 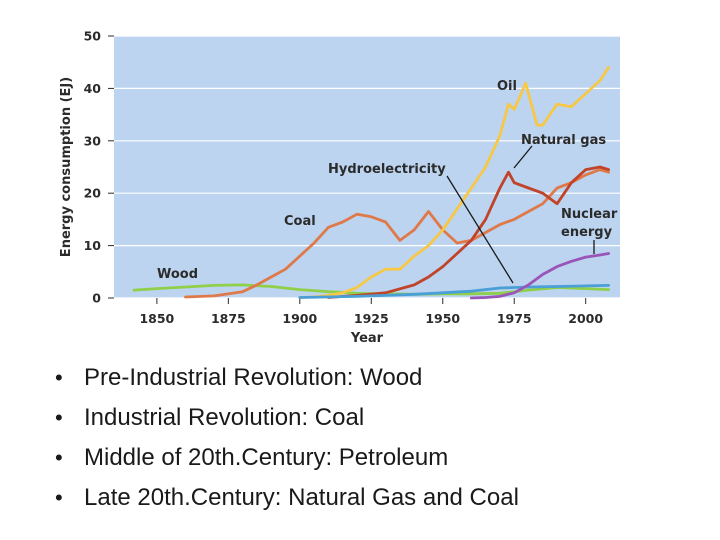 I want to click on label-hydroelectricity: Hydroelectricity, so click(x=387, y=169).